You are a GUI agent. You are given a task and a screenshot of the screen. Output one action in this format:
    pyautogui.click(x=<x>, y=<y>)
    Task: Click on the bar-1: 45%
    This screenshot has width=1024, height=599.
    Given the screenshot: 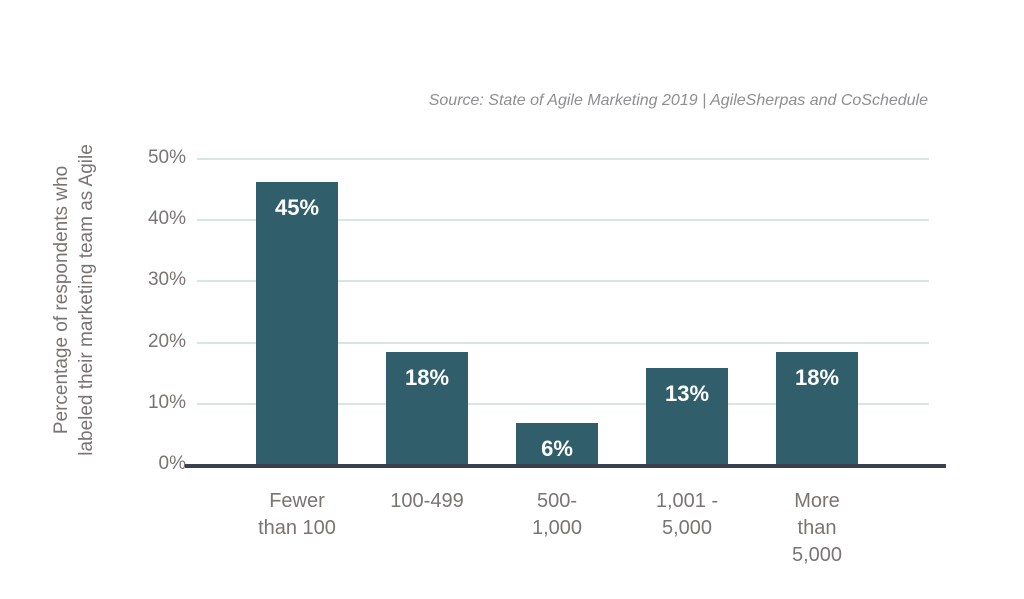 What is the action you would take?
    pyautogui.click(x=297, y=325)
    